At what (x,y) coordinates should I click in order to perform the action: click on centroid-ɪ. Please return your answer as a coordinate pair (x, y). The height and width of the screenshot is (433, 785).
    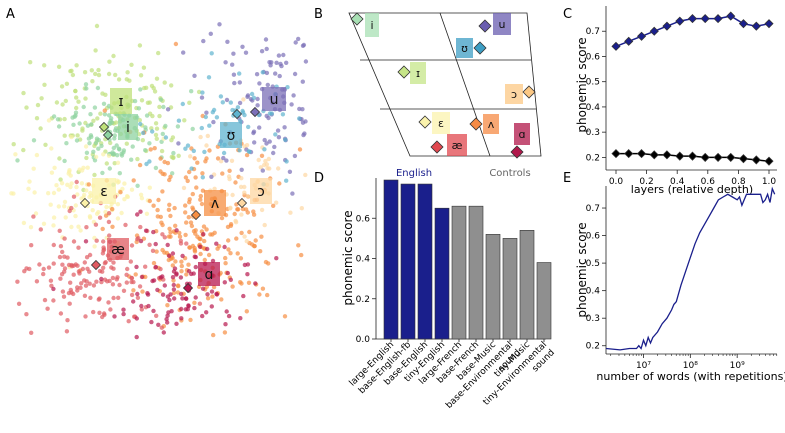
    Looking at the image, I should click on (104, 127).